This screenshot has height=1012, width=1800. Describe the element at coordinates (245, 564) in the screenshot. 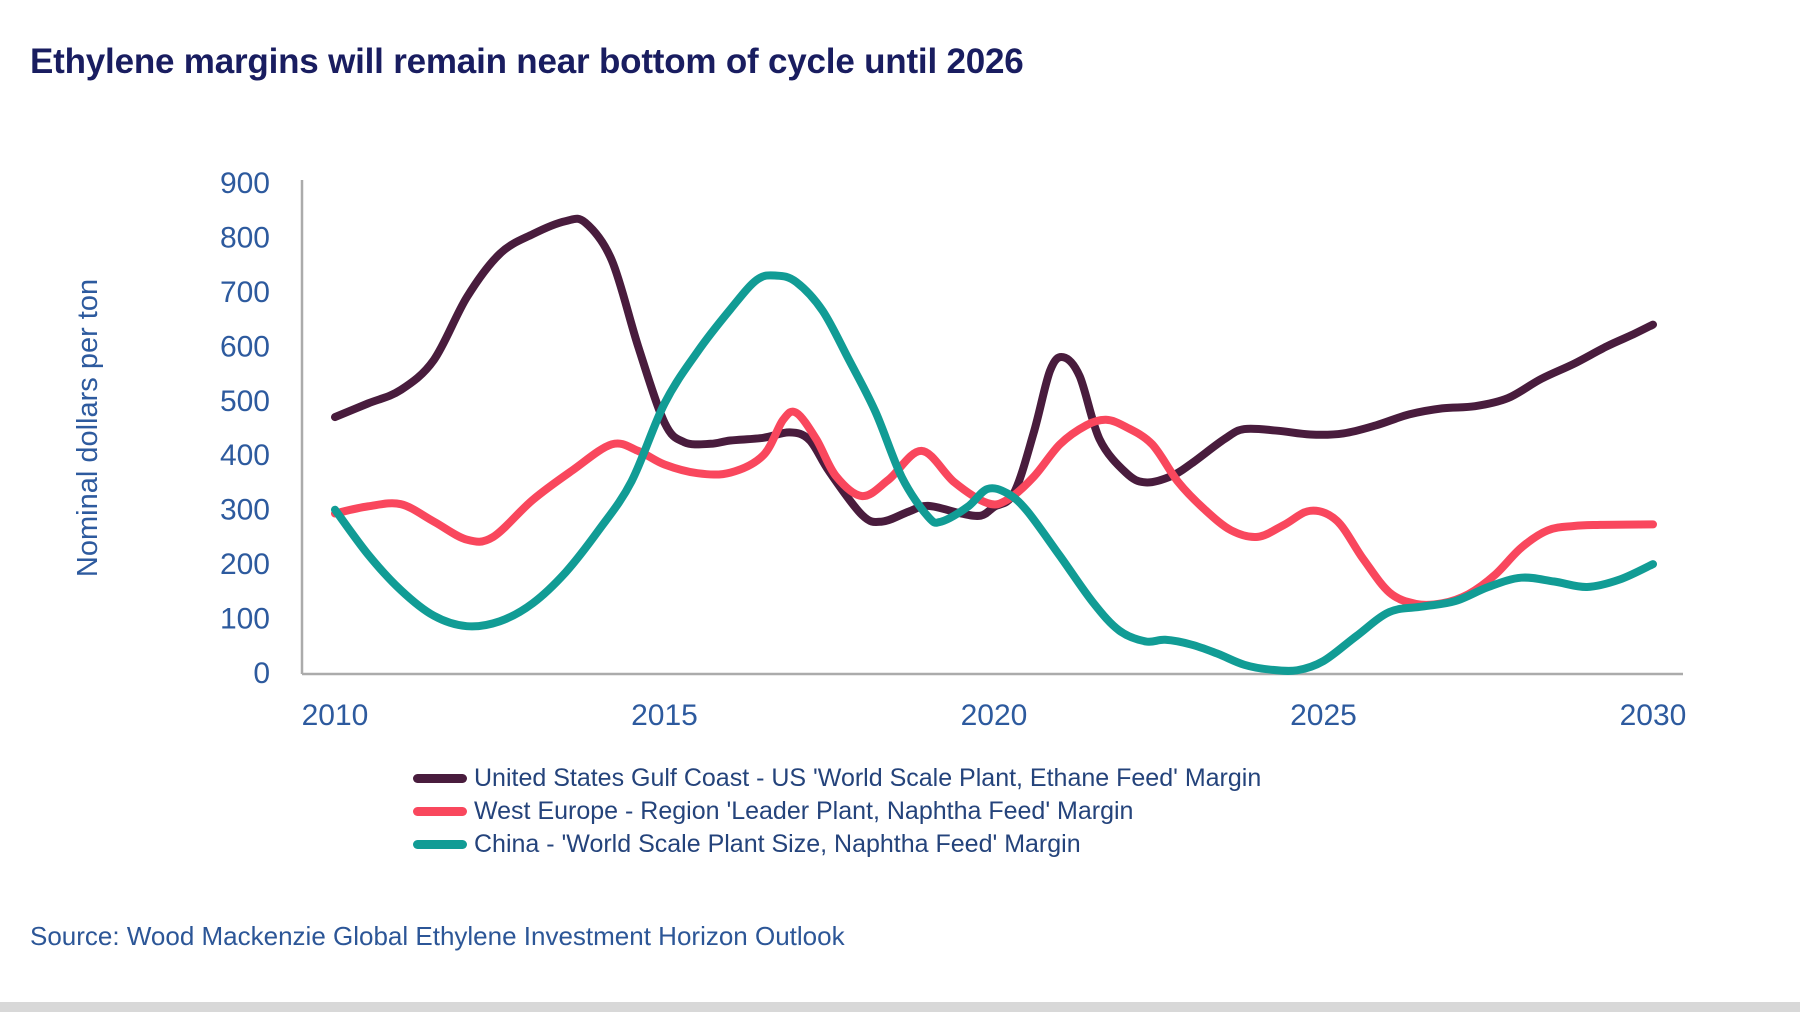

I see `y-tick-label: 200` at that location.